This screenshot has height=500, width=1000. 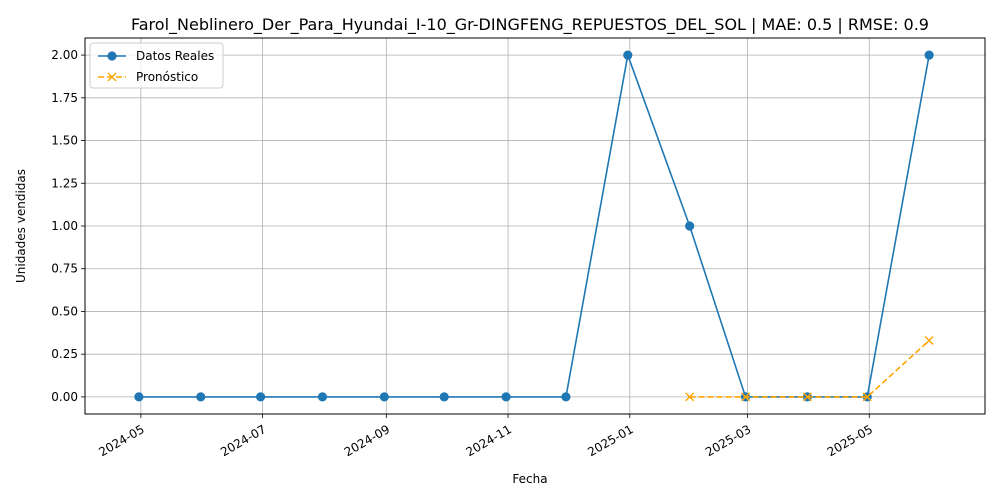 What do you see at coordinates (610, 440) in the screenshot?
I see `x-tick-label: 2025-01` at bounding box center [610, 440].